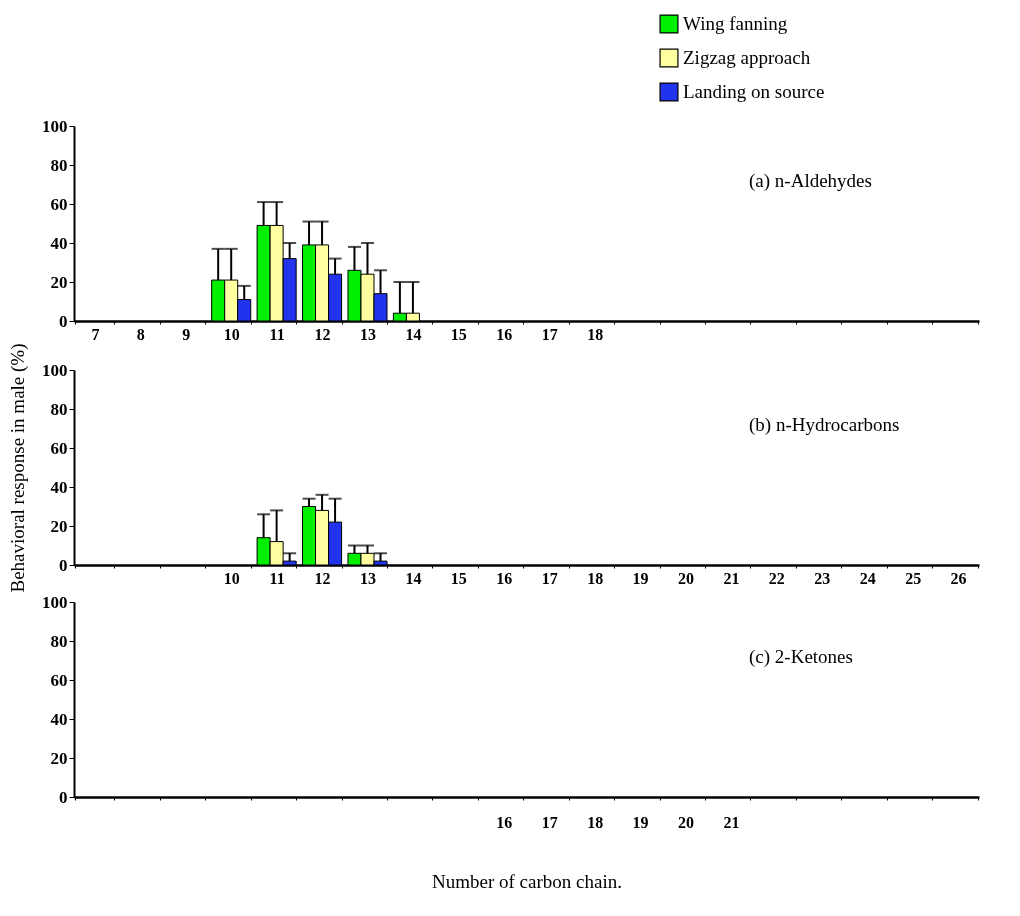 Image resolution: width=1020 pixels, height=916 pixels. Describe the element at coordinates (140, 334) in the screenshot. I see `x-tick-label: 8` at that location.